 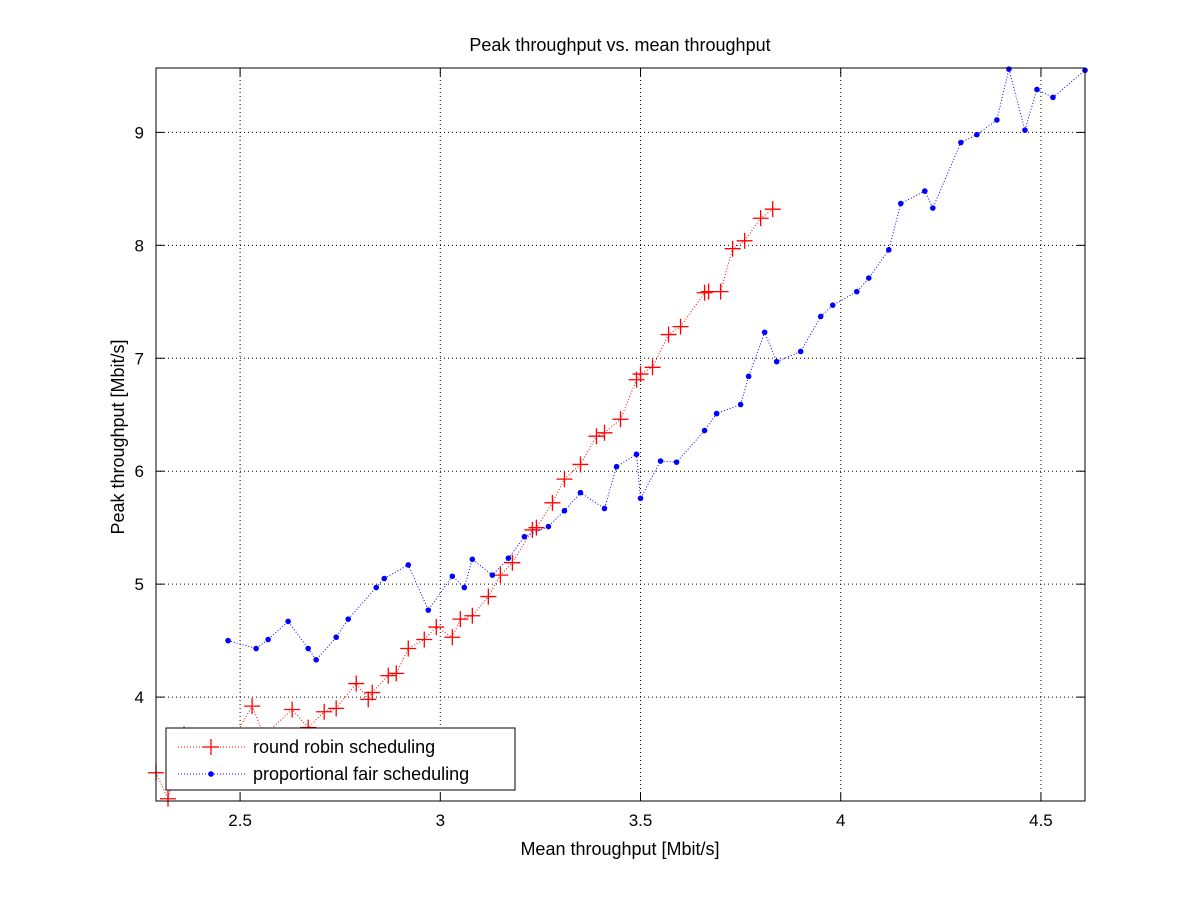 I want to click on x-axis-label: Mean throughput [Mbit/s], so click(x=619, y=849).